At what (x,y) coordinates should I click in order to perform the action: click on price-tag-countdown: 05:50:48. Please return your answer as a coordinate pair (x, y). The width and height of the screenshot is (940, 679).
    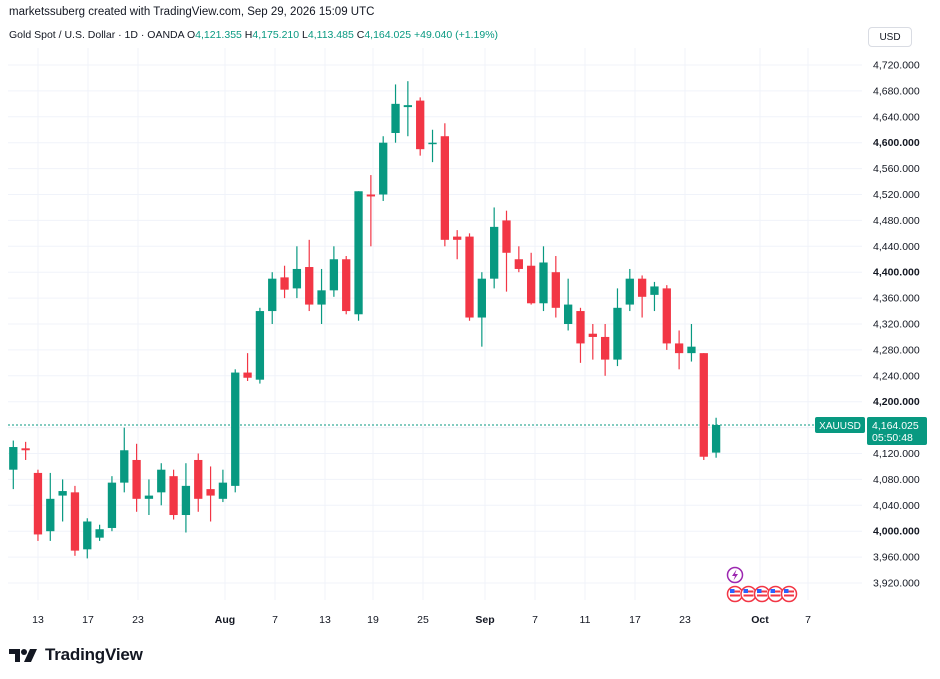
    Looking at the image, I should click on (892, 438).